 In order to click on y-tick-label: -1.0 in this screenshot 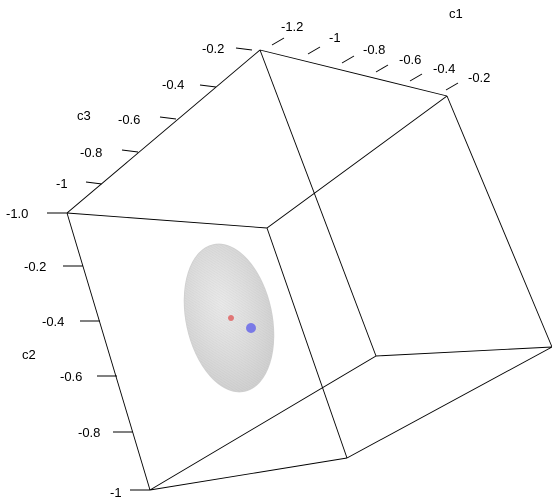, I will do `click(17, 213)`.